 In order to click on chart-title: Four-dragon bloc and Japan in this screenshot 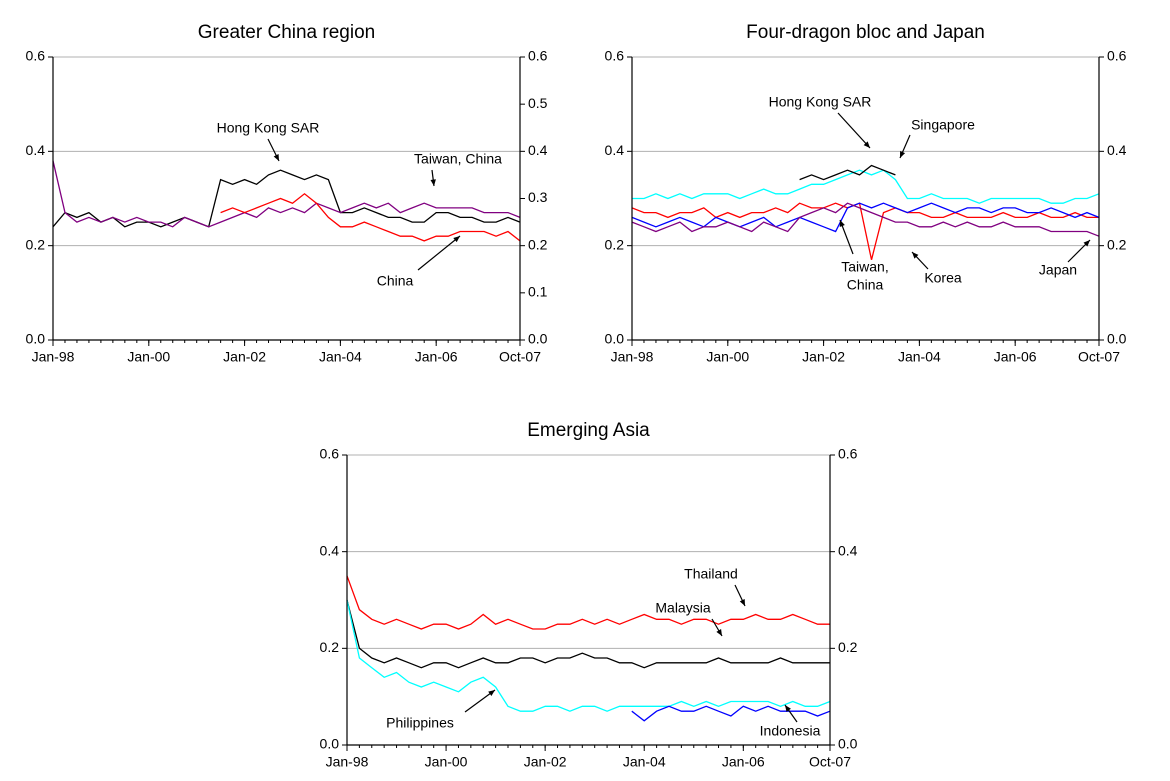, I will do `click(865, 32)`.